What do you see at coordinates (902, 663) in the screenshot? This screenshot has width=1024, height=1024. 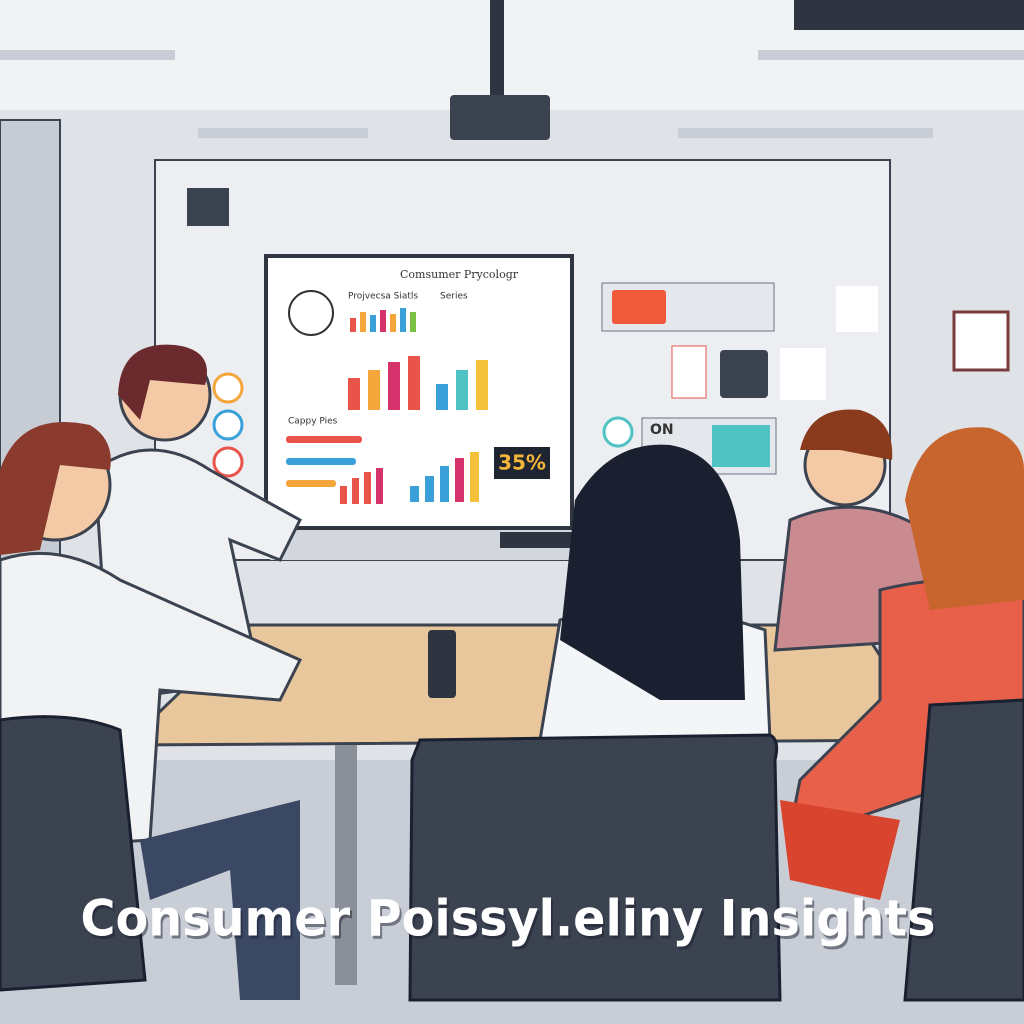 I see `person-right-woman` at bounding box center [902, 663].